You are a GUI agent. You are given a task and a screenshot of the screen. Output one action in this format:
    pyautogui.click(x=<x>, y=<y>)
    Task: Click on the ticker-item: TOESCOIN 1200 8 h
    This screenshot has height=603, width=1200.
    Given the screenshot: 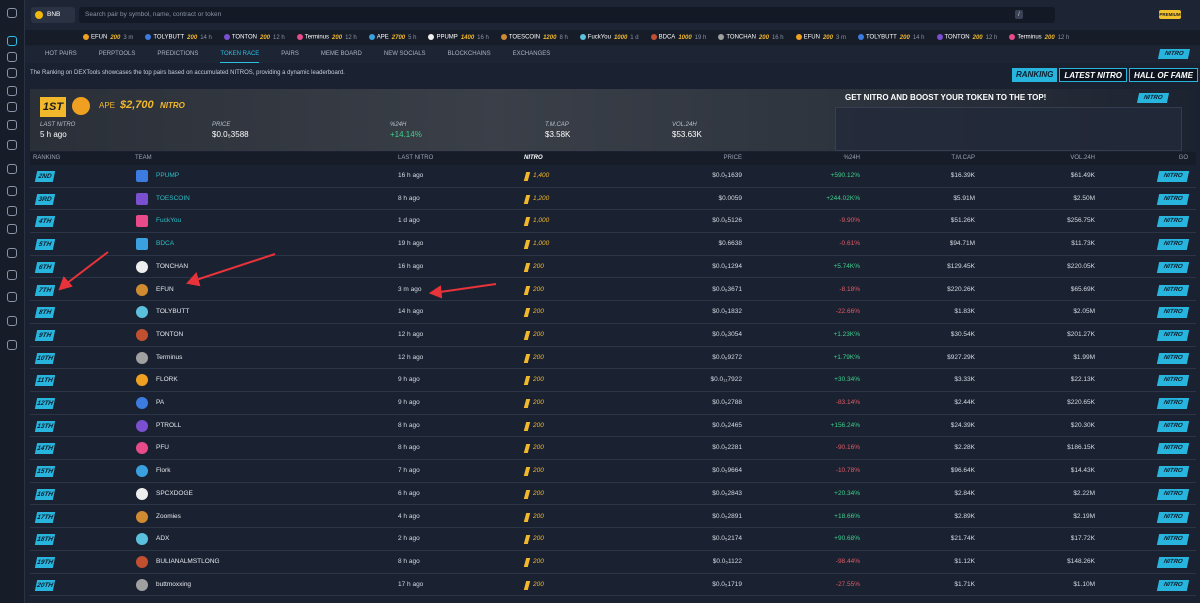 What is the action you would take?
    pyautogui.click(x=534, y=37)
    